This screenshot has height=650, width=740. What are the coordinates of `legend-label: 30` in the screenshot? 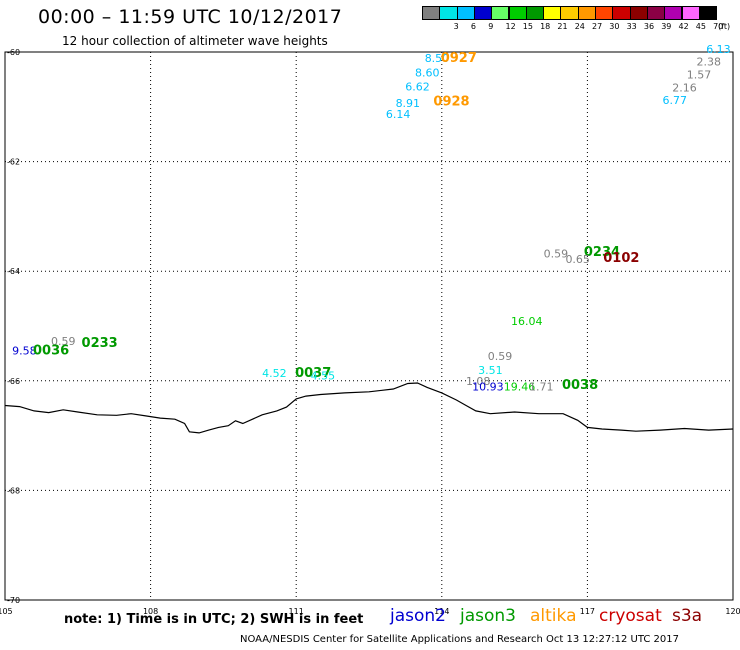 It's located at (614, 26).